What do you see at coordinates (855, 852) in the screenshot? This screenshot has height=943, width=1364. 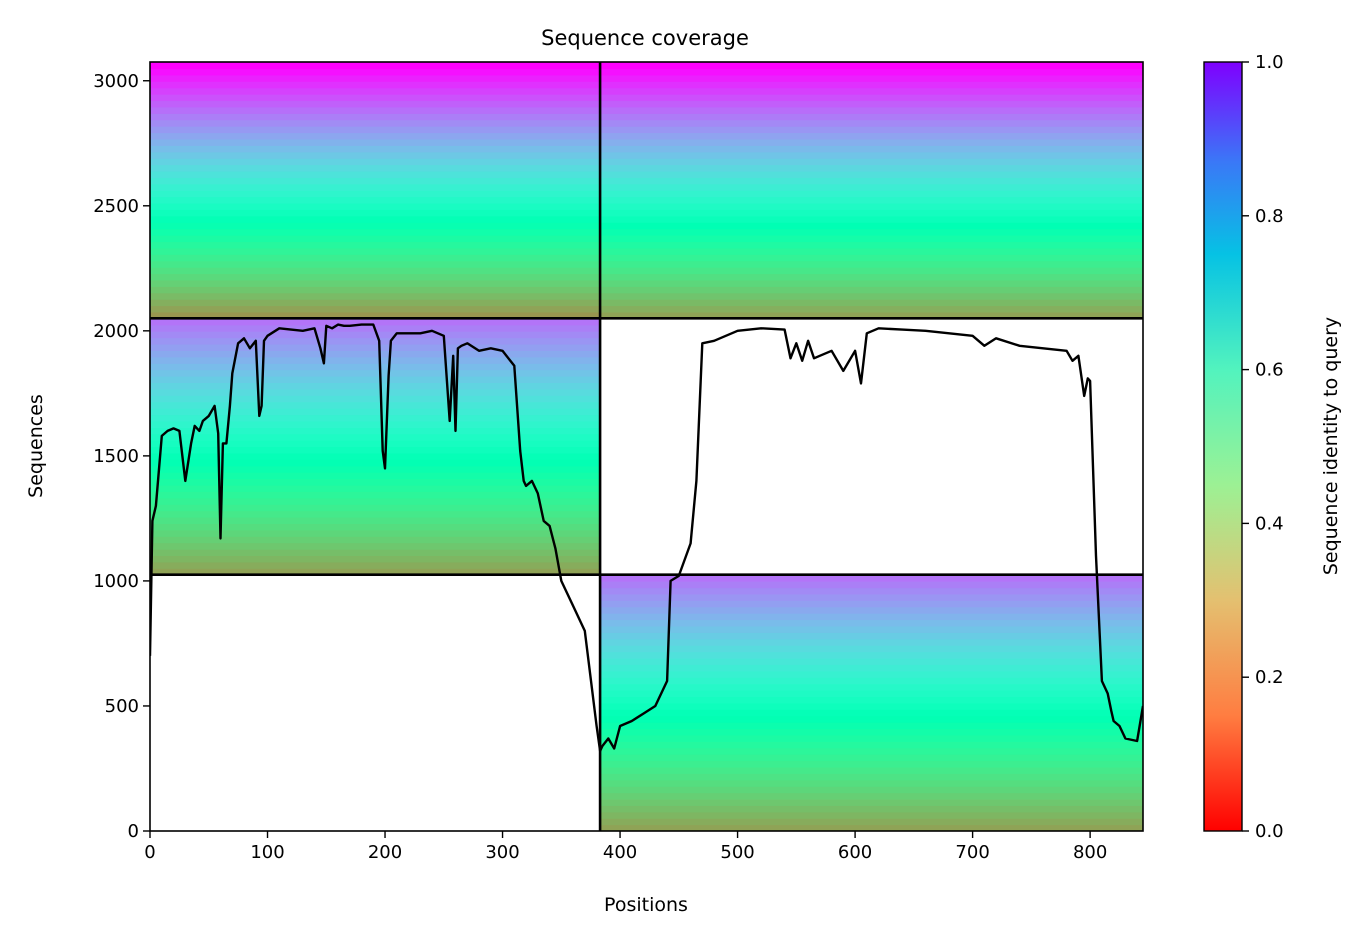 I see `x-tick-label: 600` at bounding box center [855, 852].